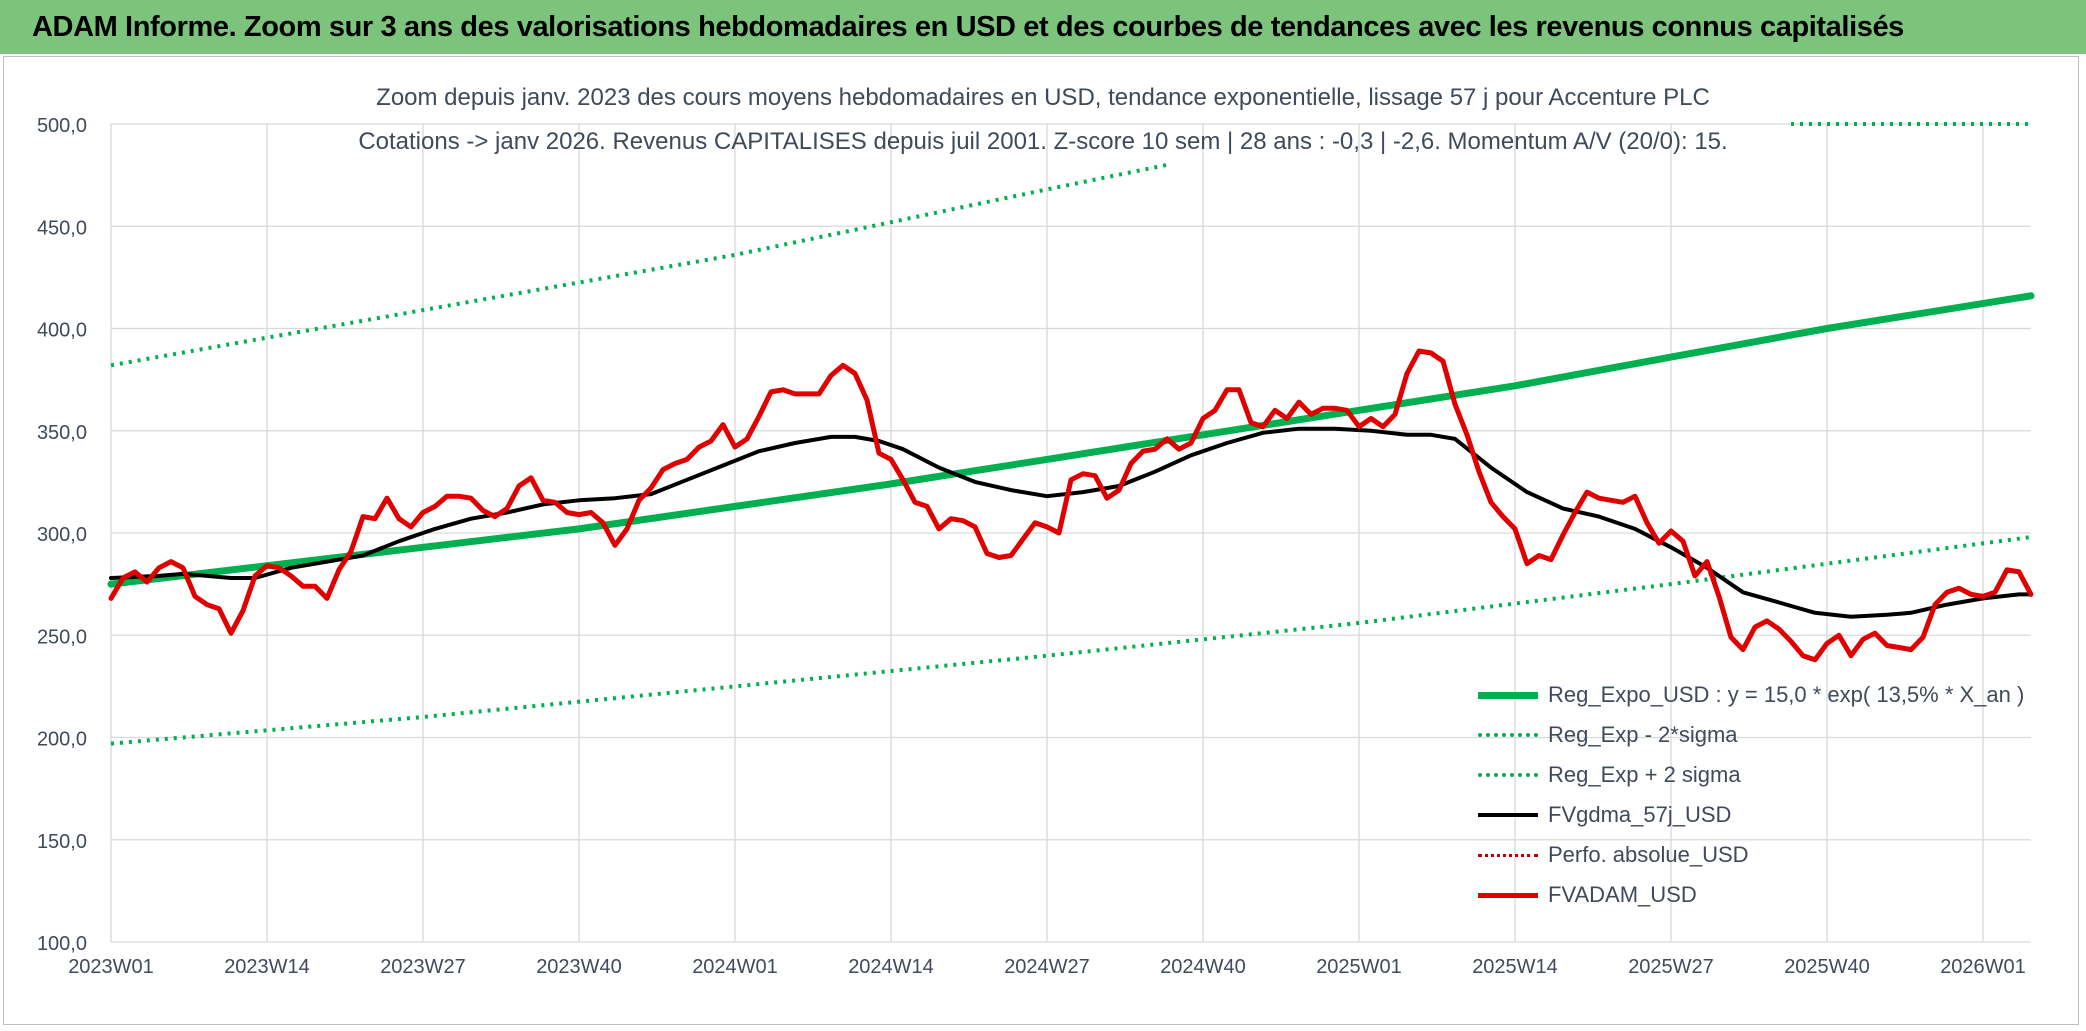  Describe the element at coordinates (62, 228) in the screenshot. I see `y-tick-label: 450,0` at that location.